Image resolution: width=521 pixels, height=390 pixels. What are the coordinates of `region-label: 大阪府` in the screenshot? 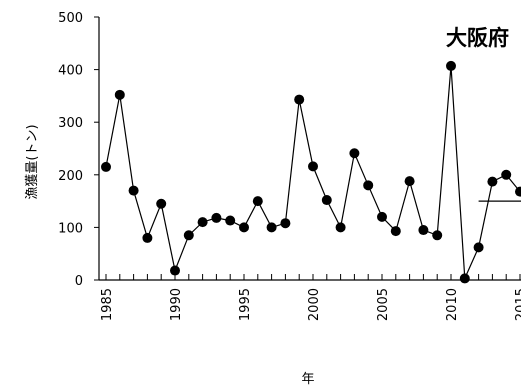 It's located at (477, 38).